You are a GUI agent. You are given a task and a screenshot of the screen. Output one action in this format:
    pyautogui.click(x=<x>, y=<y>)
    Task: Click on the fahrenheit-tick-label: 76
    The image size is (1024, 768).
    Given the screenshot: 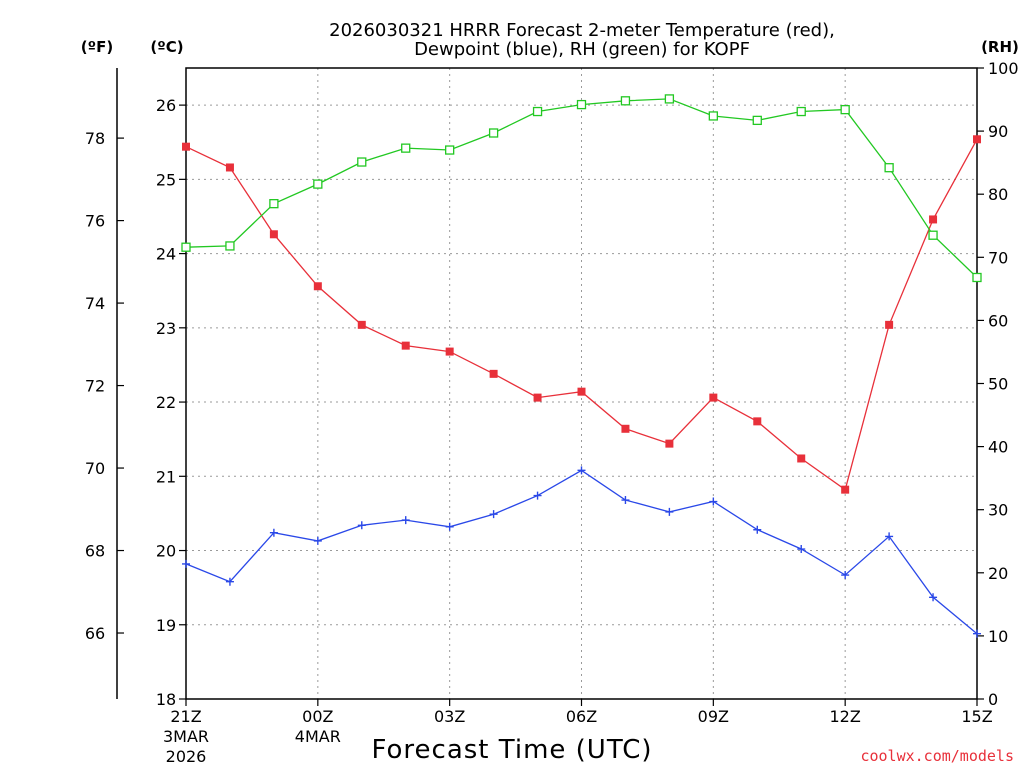 What is the action you would take?
    pyautogui.click(x=95, y=221)
    